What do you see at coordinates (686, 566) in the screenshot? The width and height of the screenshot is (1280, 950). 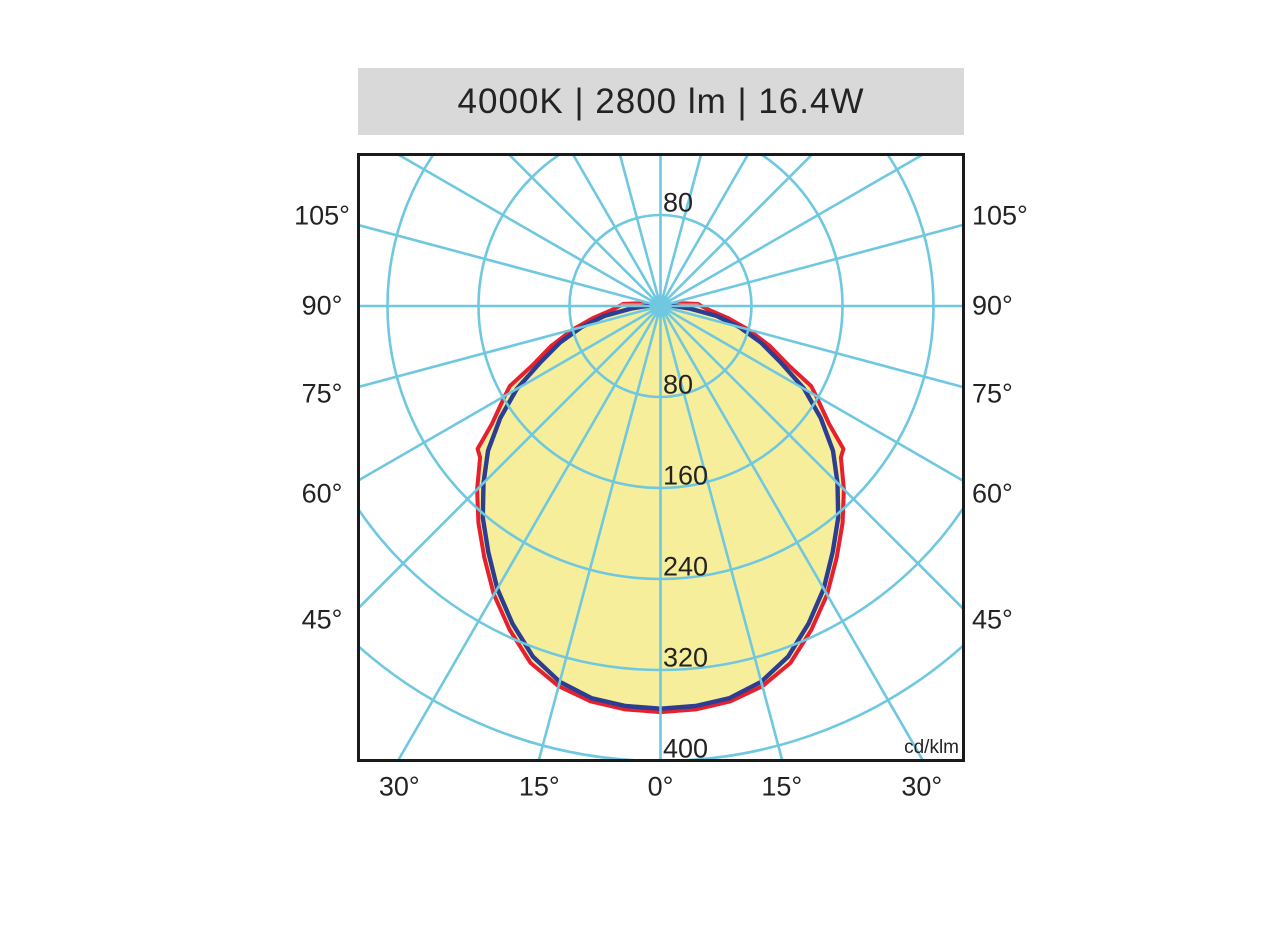 I see `radial-label: 240` at bounding box center [686, 566].